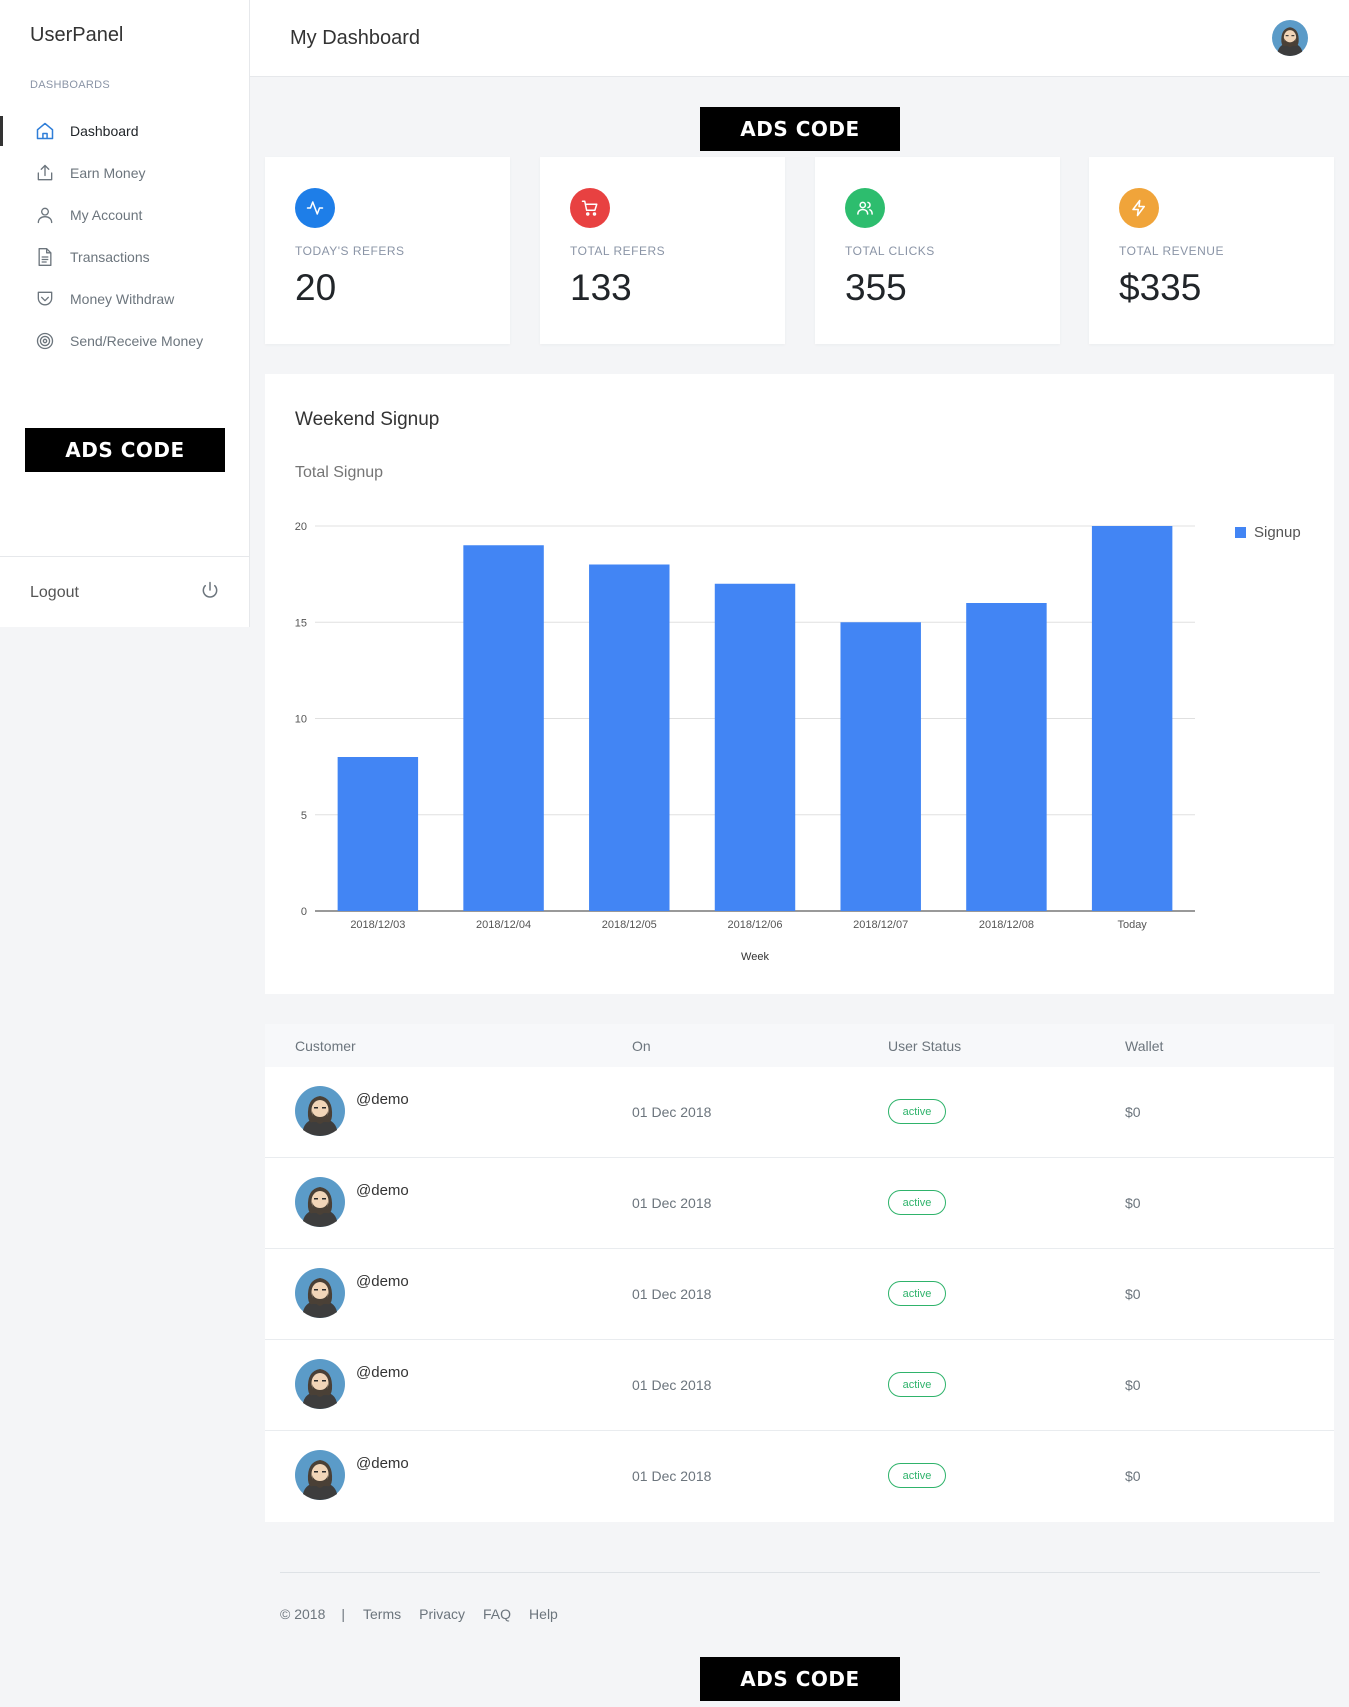  What do you see at coordinates (1240, 532) in the screenshot?
I see `legend-swatch` at bounding box center [1240, 532].